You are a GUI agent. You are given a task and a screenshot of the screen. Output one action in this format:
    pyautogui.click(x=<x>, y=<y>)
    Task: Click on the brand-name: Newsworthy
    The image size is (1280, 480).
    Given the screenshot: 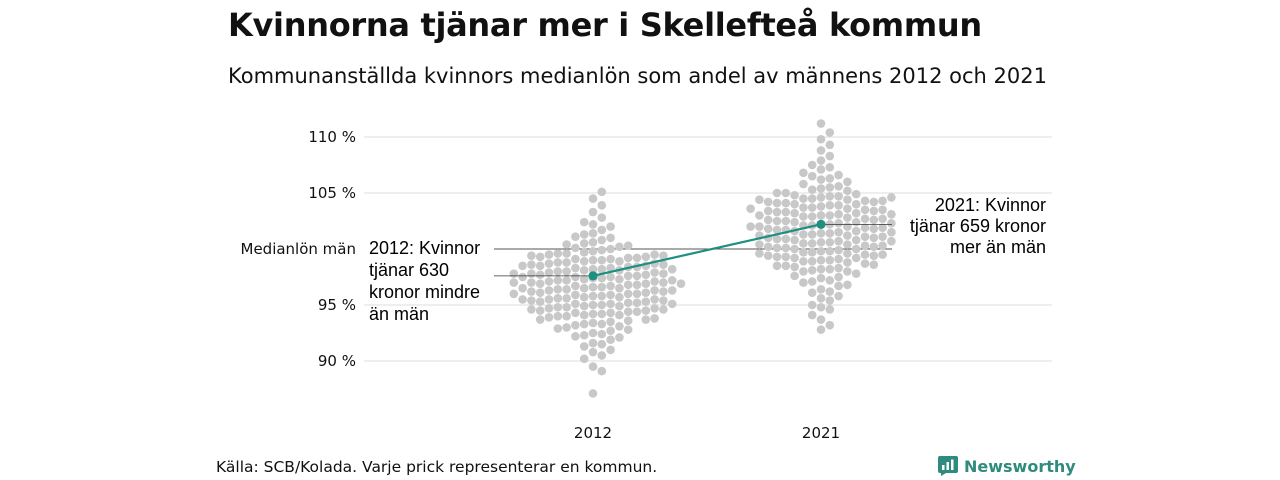 What is the action you would take?
    pyautogui.click(x=1020, y=466)
    